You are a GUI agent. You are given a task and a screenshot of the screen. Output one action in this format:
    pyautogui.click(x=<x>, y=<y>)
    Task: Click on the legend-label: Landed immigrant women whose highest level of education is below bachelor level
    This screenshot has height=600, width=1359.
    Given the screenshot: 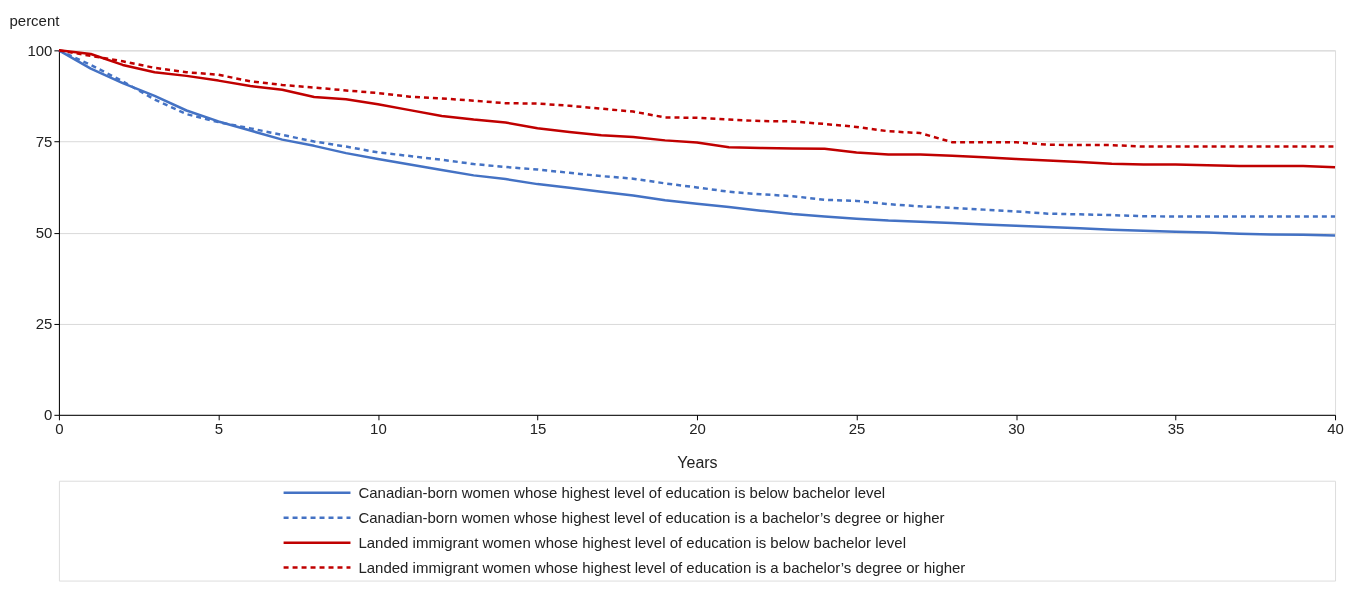 What is the action you would take?
    pyautogui.click(x=632, y=542)
    